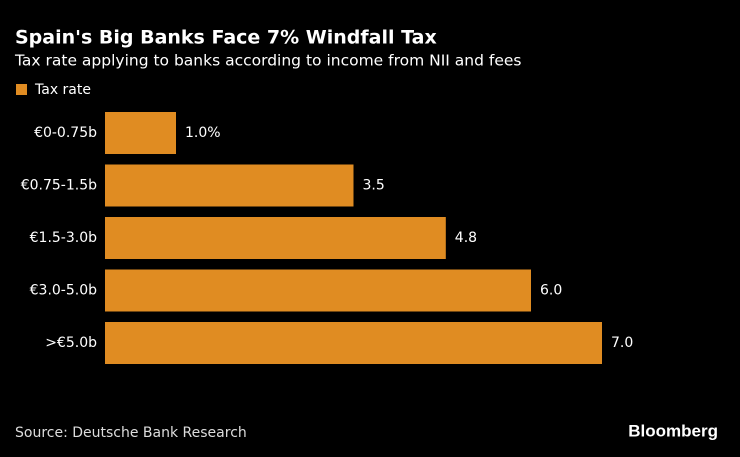 This screenshot has width=740, height=457. I want to click on y-tick-label: €0.75-1.5b, so click(59, 186).